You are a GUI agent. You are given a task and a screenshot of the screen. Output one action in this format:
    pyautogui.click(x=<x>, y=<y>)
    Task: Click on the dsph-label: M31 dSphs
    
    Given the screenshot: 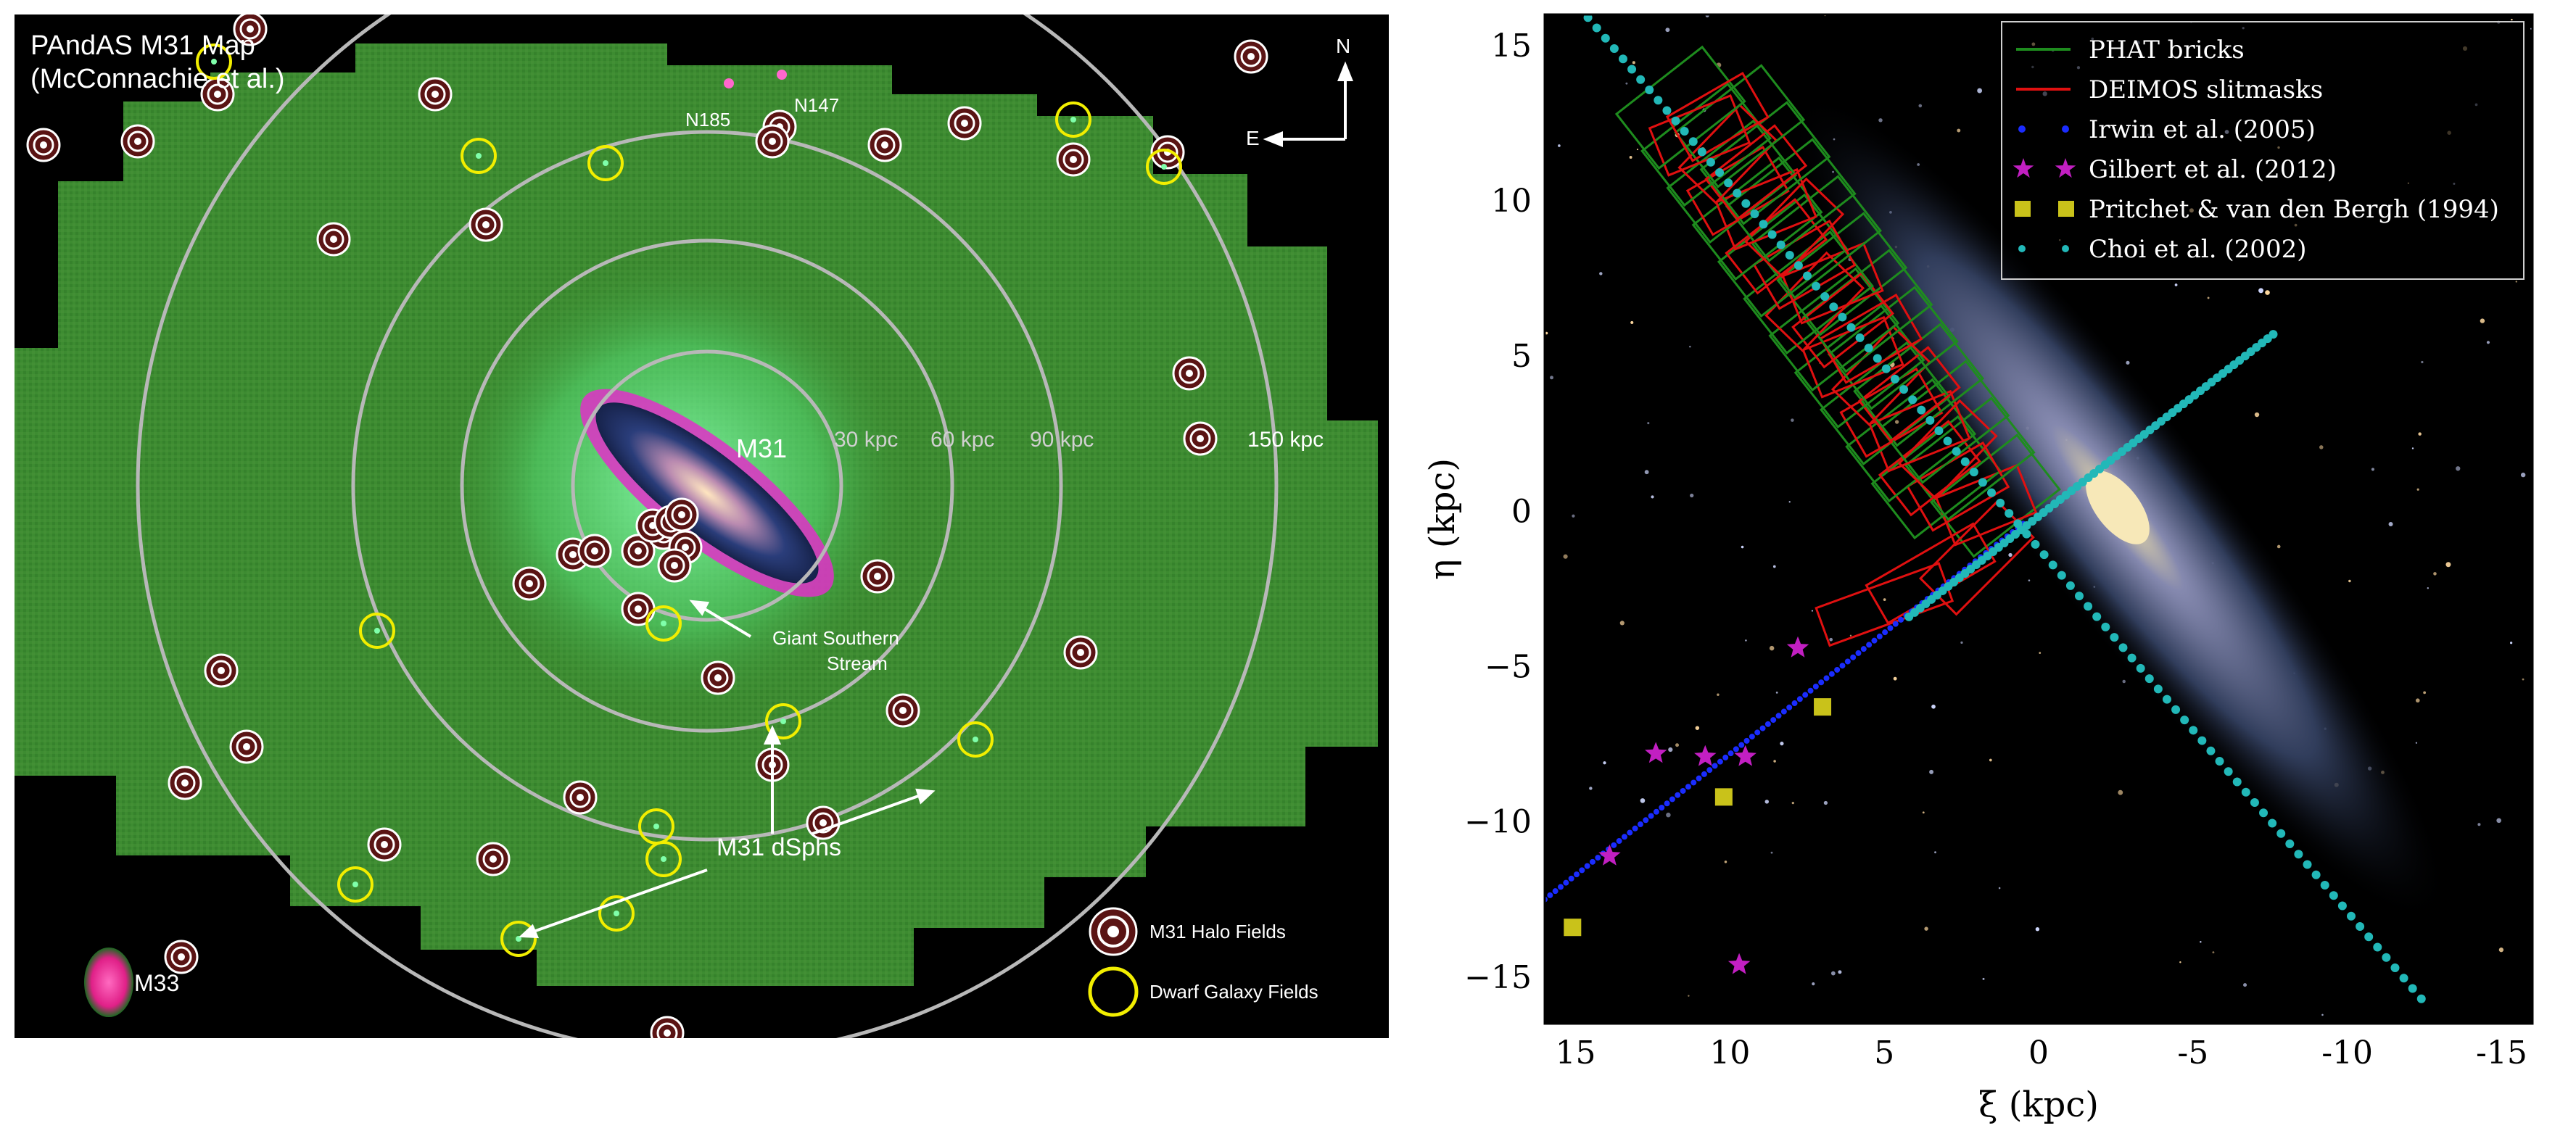 What is the action you would take?
    pyautogui.click(x=779, y=848)
    